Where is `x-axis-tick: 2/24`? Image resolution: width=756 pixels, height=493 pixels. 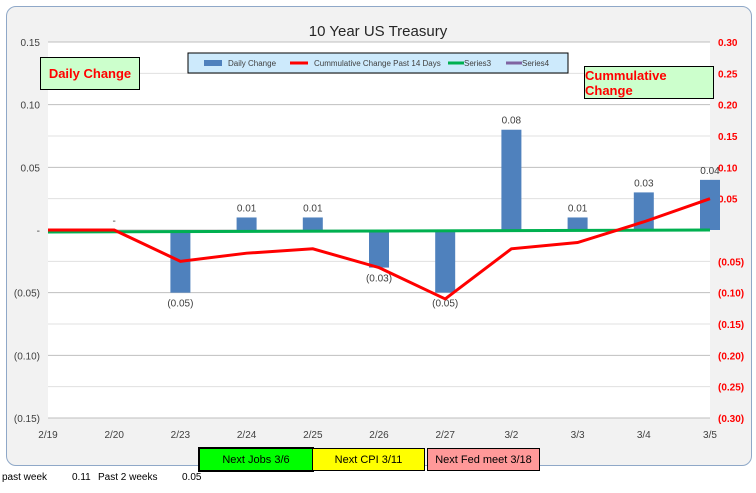 x-axis-tick: 2/24 is located at coordinates (247, 435).